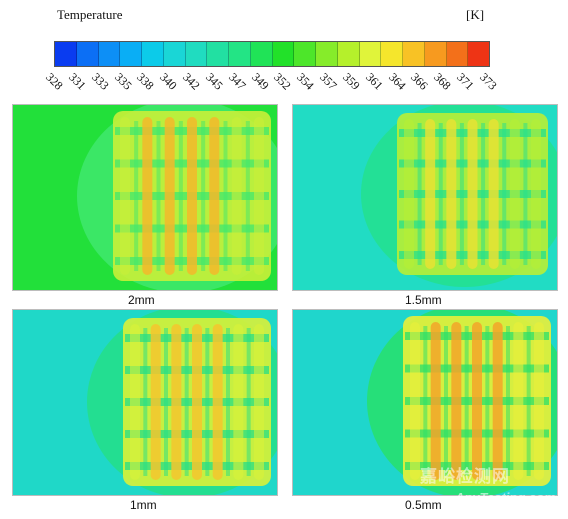  Describe the element at coordinates (475, 14) in the screenshot. I see `legend-unit: [K]` at that location.